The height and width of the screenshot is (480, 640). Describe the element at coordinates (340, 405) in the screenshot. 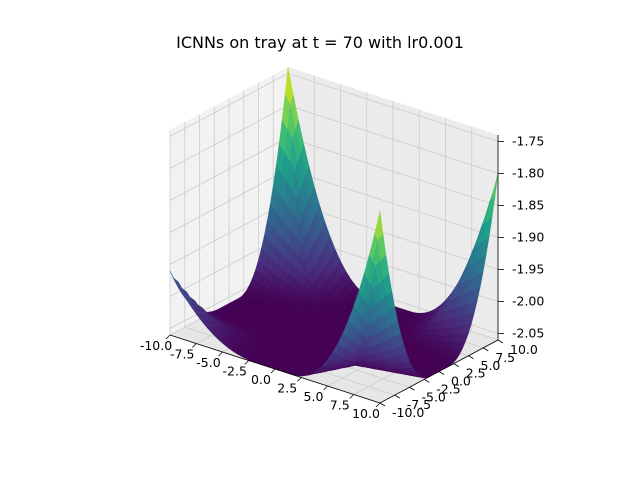

I see `x-tick-label: 7.5` at that location.